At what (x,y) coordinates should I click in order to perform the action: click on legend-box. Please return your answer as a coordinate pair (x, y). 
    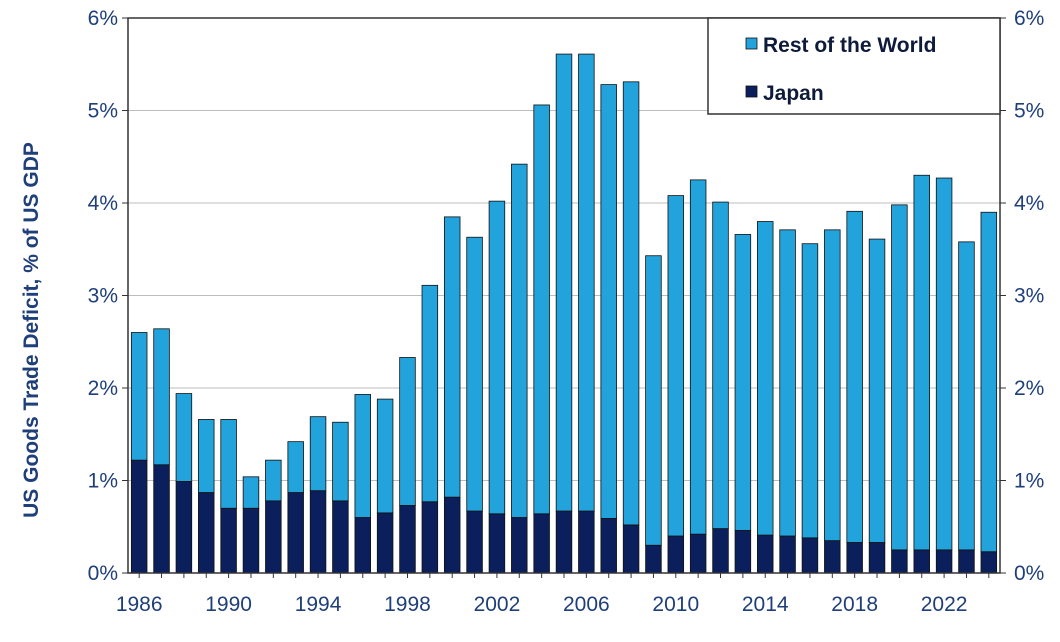
    Looking at the image, I should click on (854, 66).